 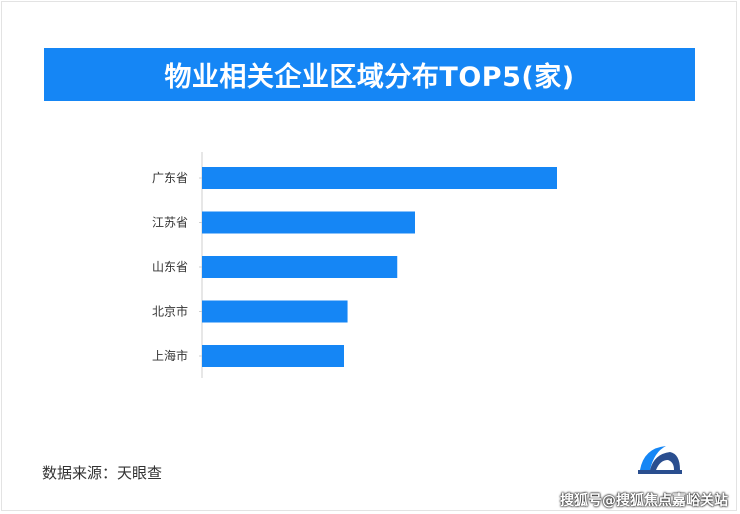 I want to click on category-label-1: 江苏省, so click(x=170, y=223).